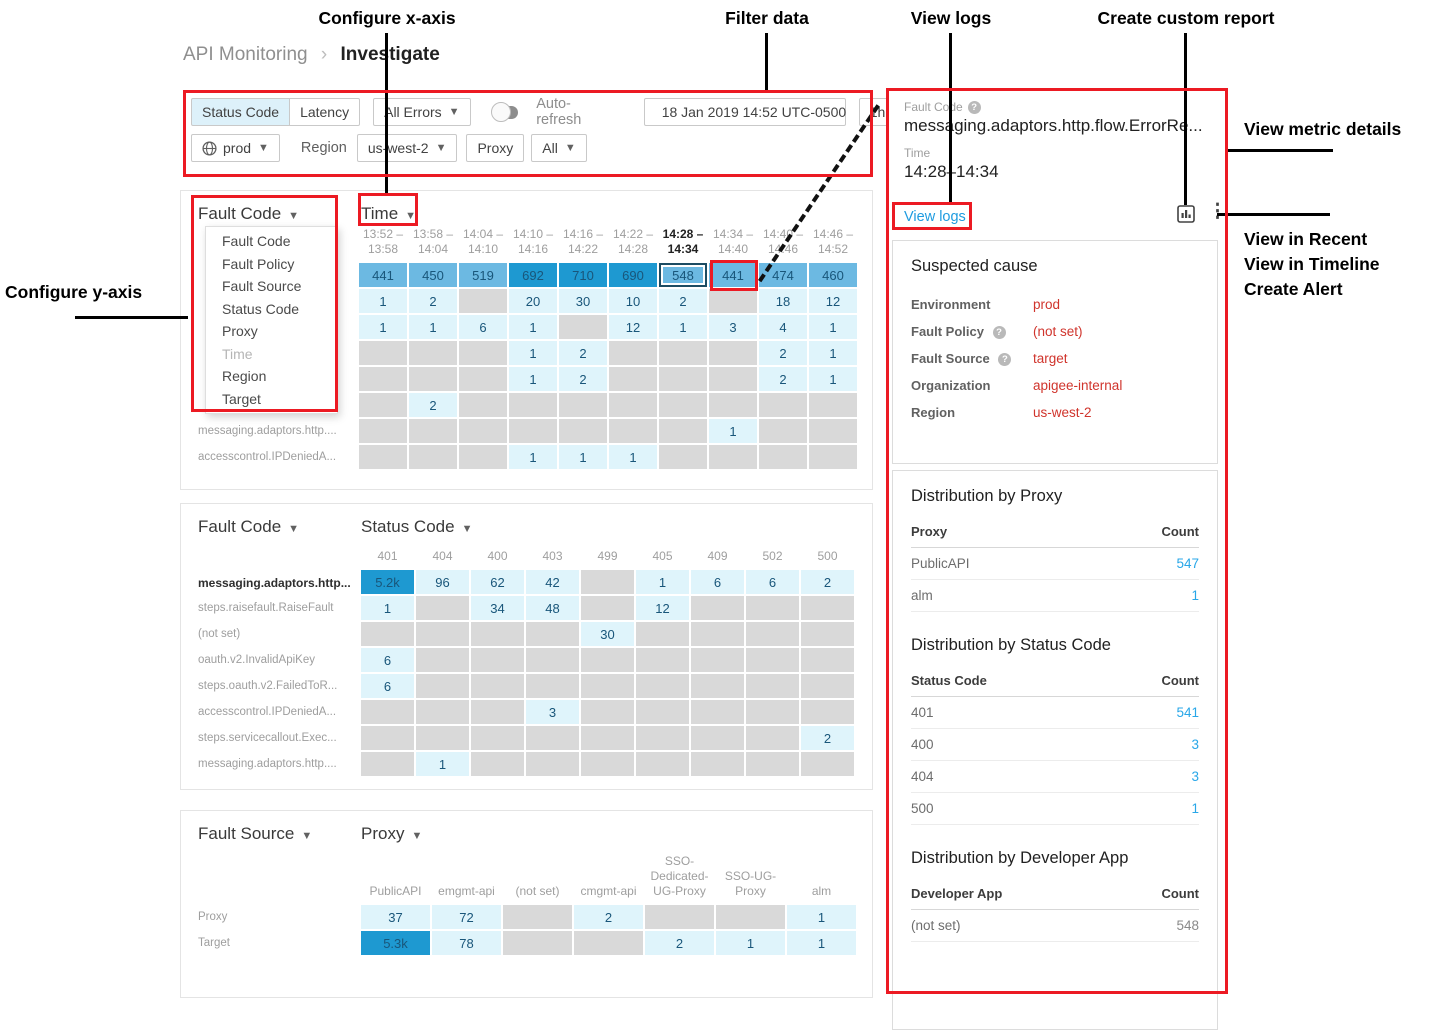 The height and width of the screenshot is (1030, 1429). Describe the element at coordinates (395, 917) in the screenshot. I see `heatmap-cell: 37` at that location.